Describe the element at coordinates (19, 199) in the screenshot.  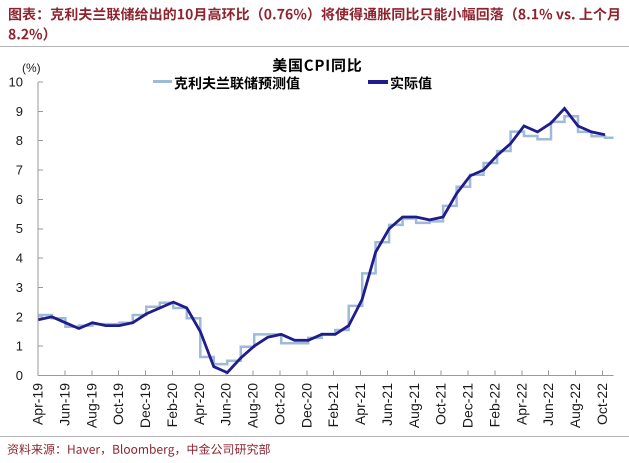
I see `svg-text: 6` at that location.